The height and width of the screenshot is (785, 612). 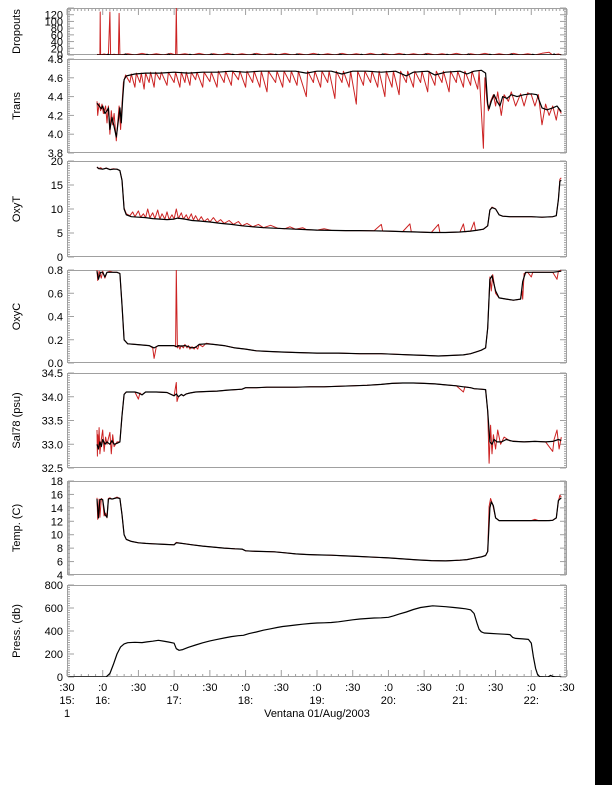 I want to click on y-tick-label: 16, so click(x=57, y=495).